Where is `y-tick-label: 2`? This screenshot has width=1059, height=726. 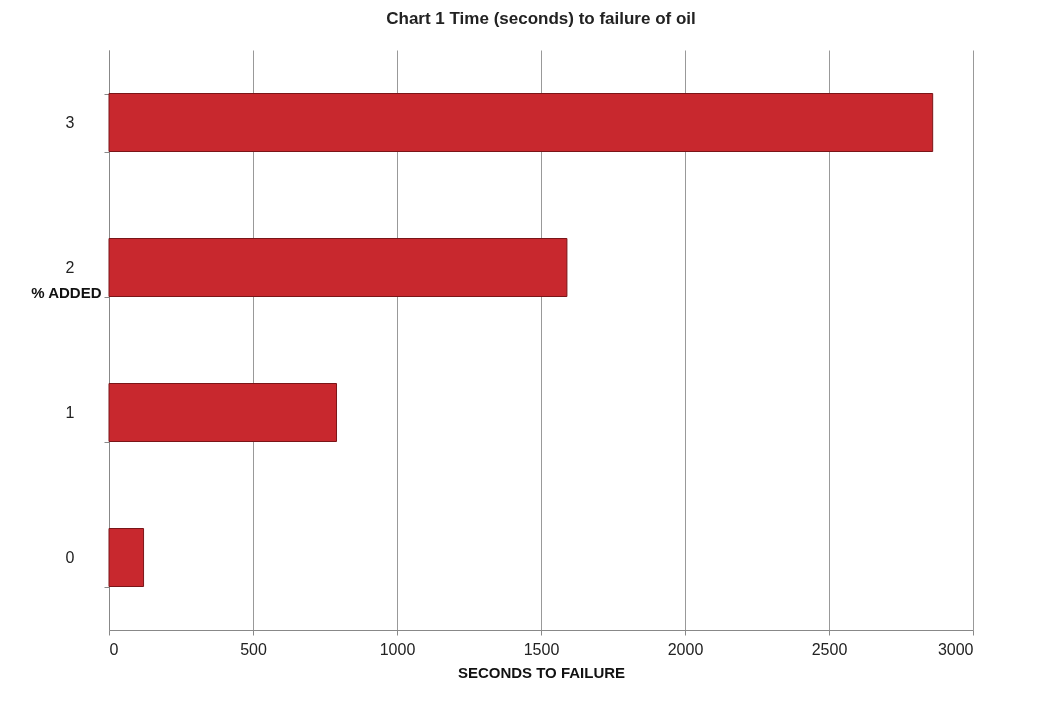
y-tick-label: 2 is located at coordinates (70, 267).